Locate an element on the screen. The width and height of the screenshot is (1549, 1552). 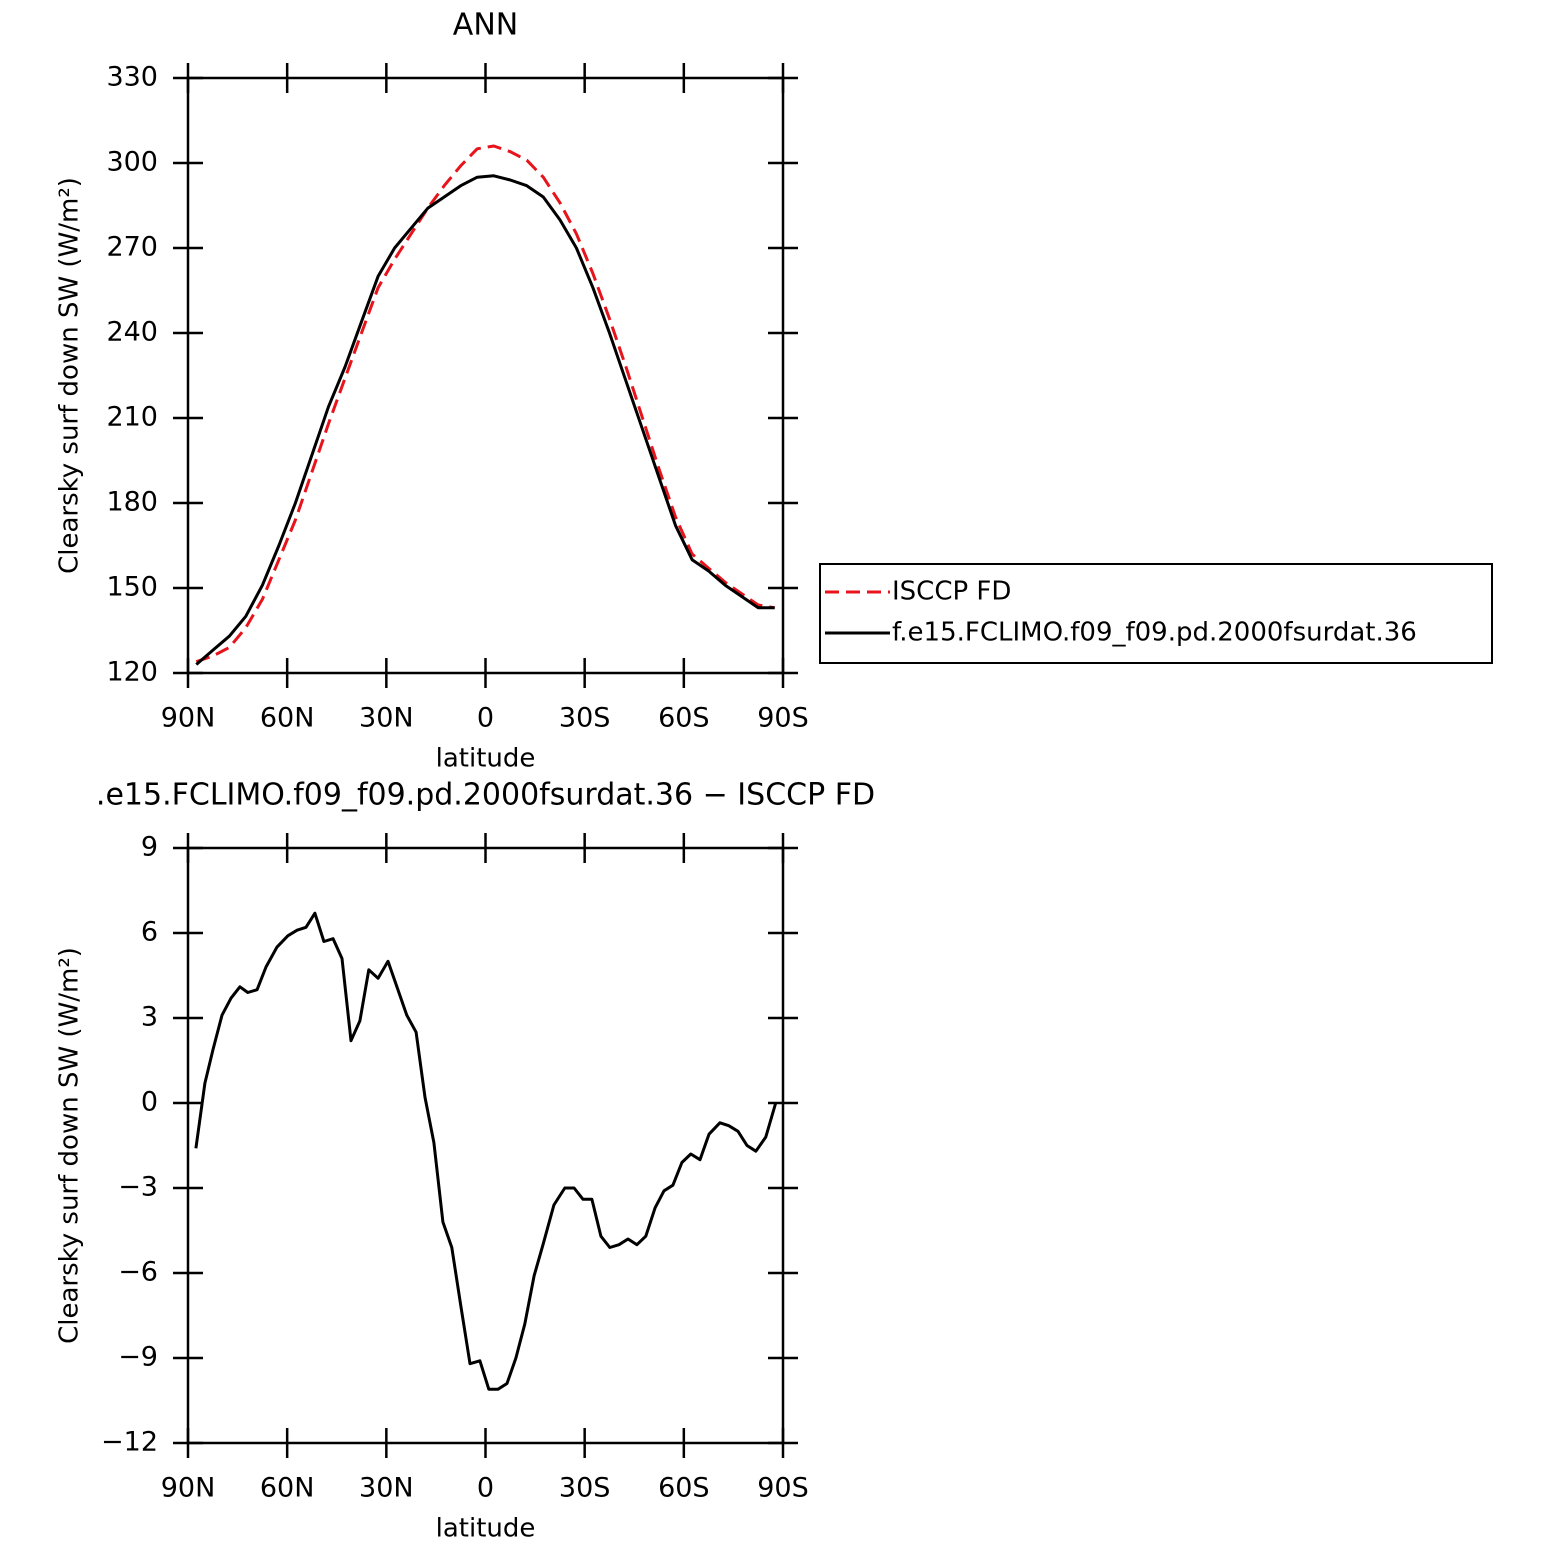
y-tick-label: 330 is located at coordinates (132, 77).